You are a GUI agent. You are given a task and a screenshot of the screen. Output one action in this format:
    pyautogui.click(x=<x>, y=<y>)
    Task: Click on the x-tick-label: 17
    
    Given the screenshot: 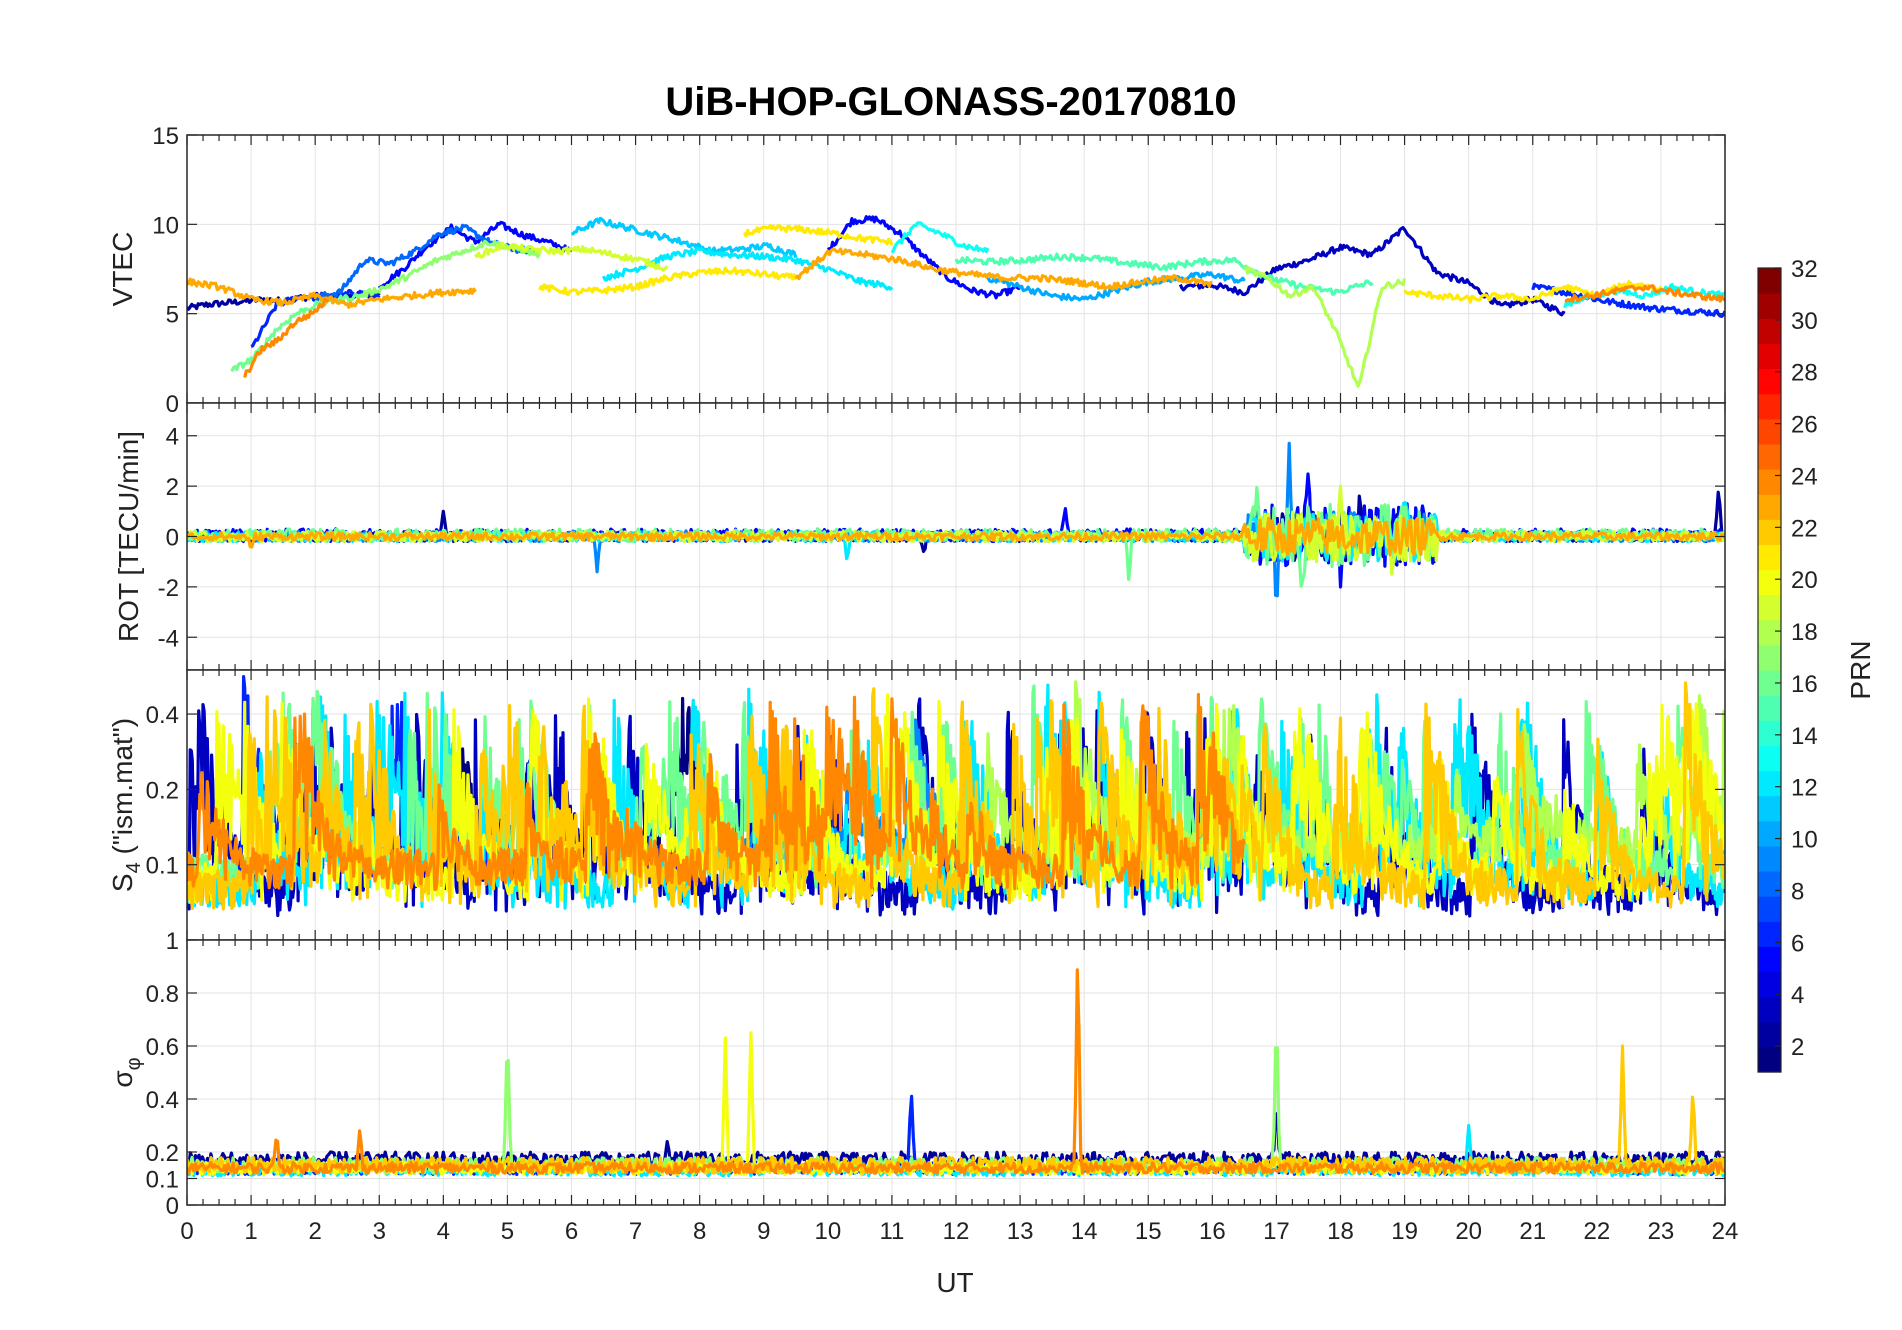 What is the action you would take?
    pyautogui.click(x=1276, y=1231)
    